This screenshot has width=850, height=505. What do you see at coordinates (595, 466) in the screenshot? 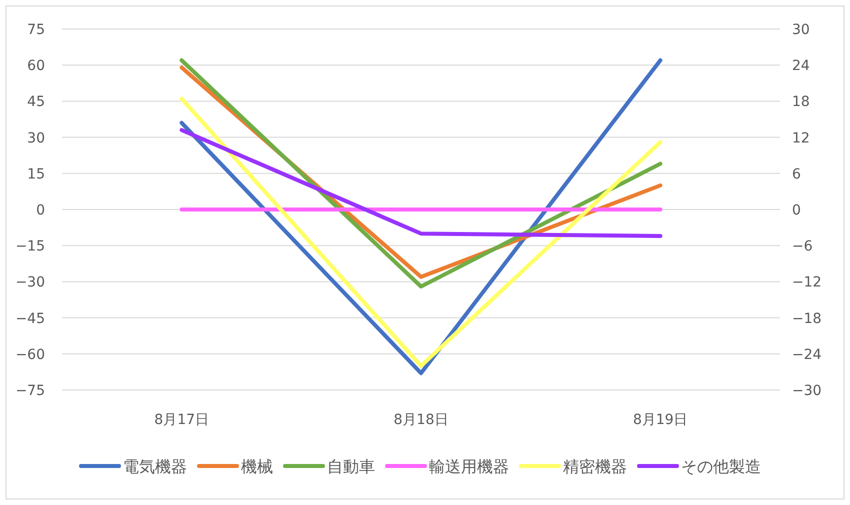
I see `legend-label: 精密機器` at bounding box center [595, 466].